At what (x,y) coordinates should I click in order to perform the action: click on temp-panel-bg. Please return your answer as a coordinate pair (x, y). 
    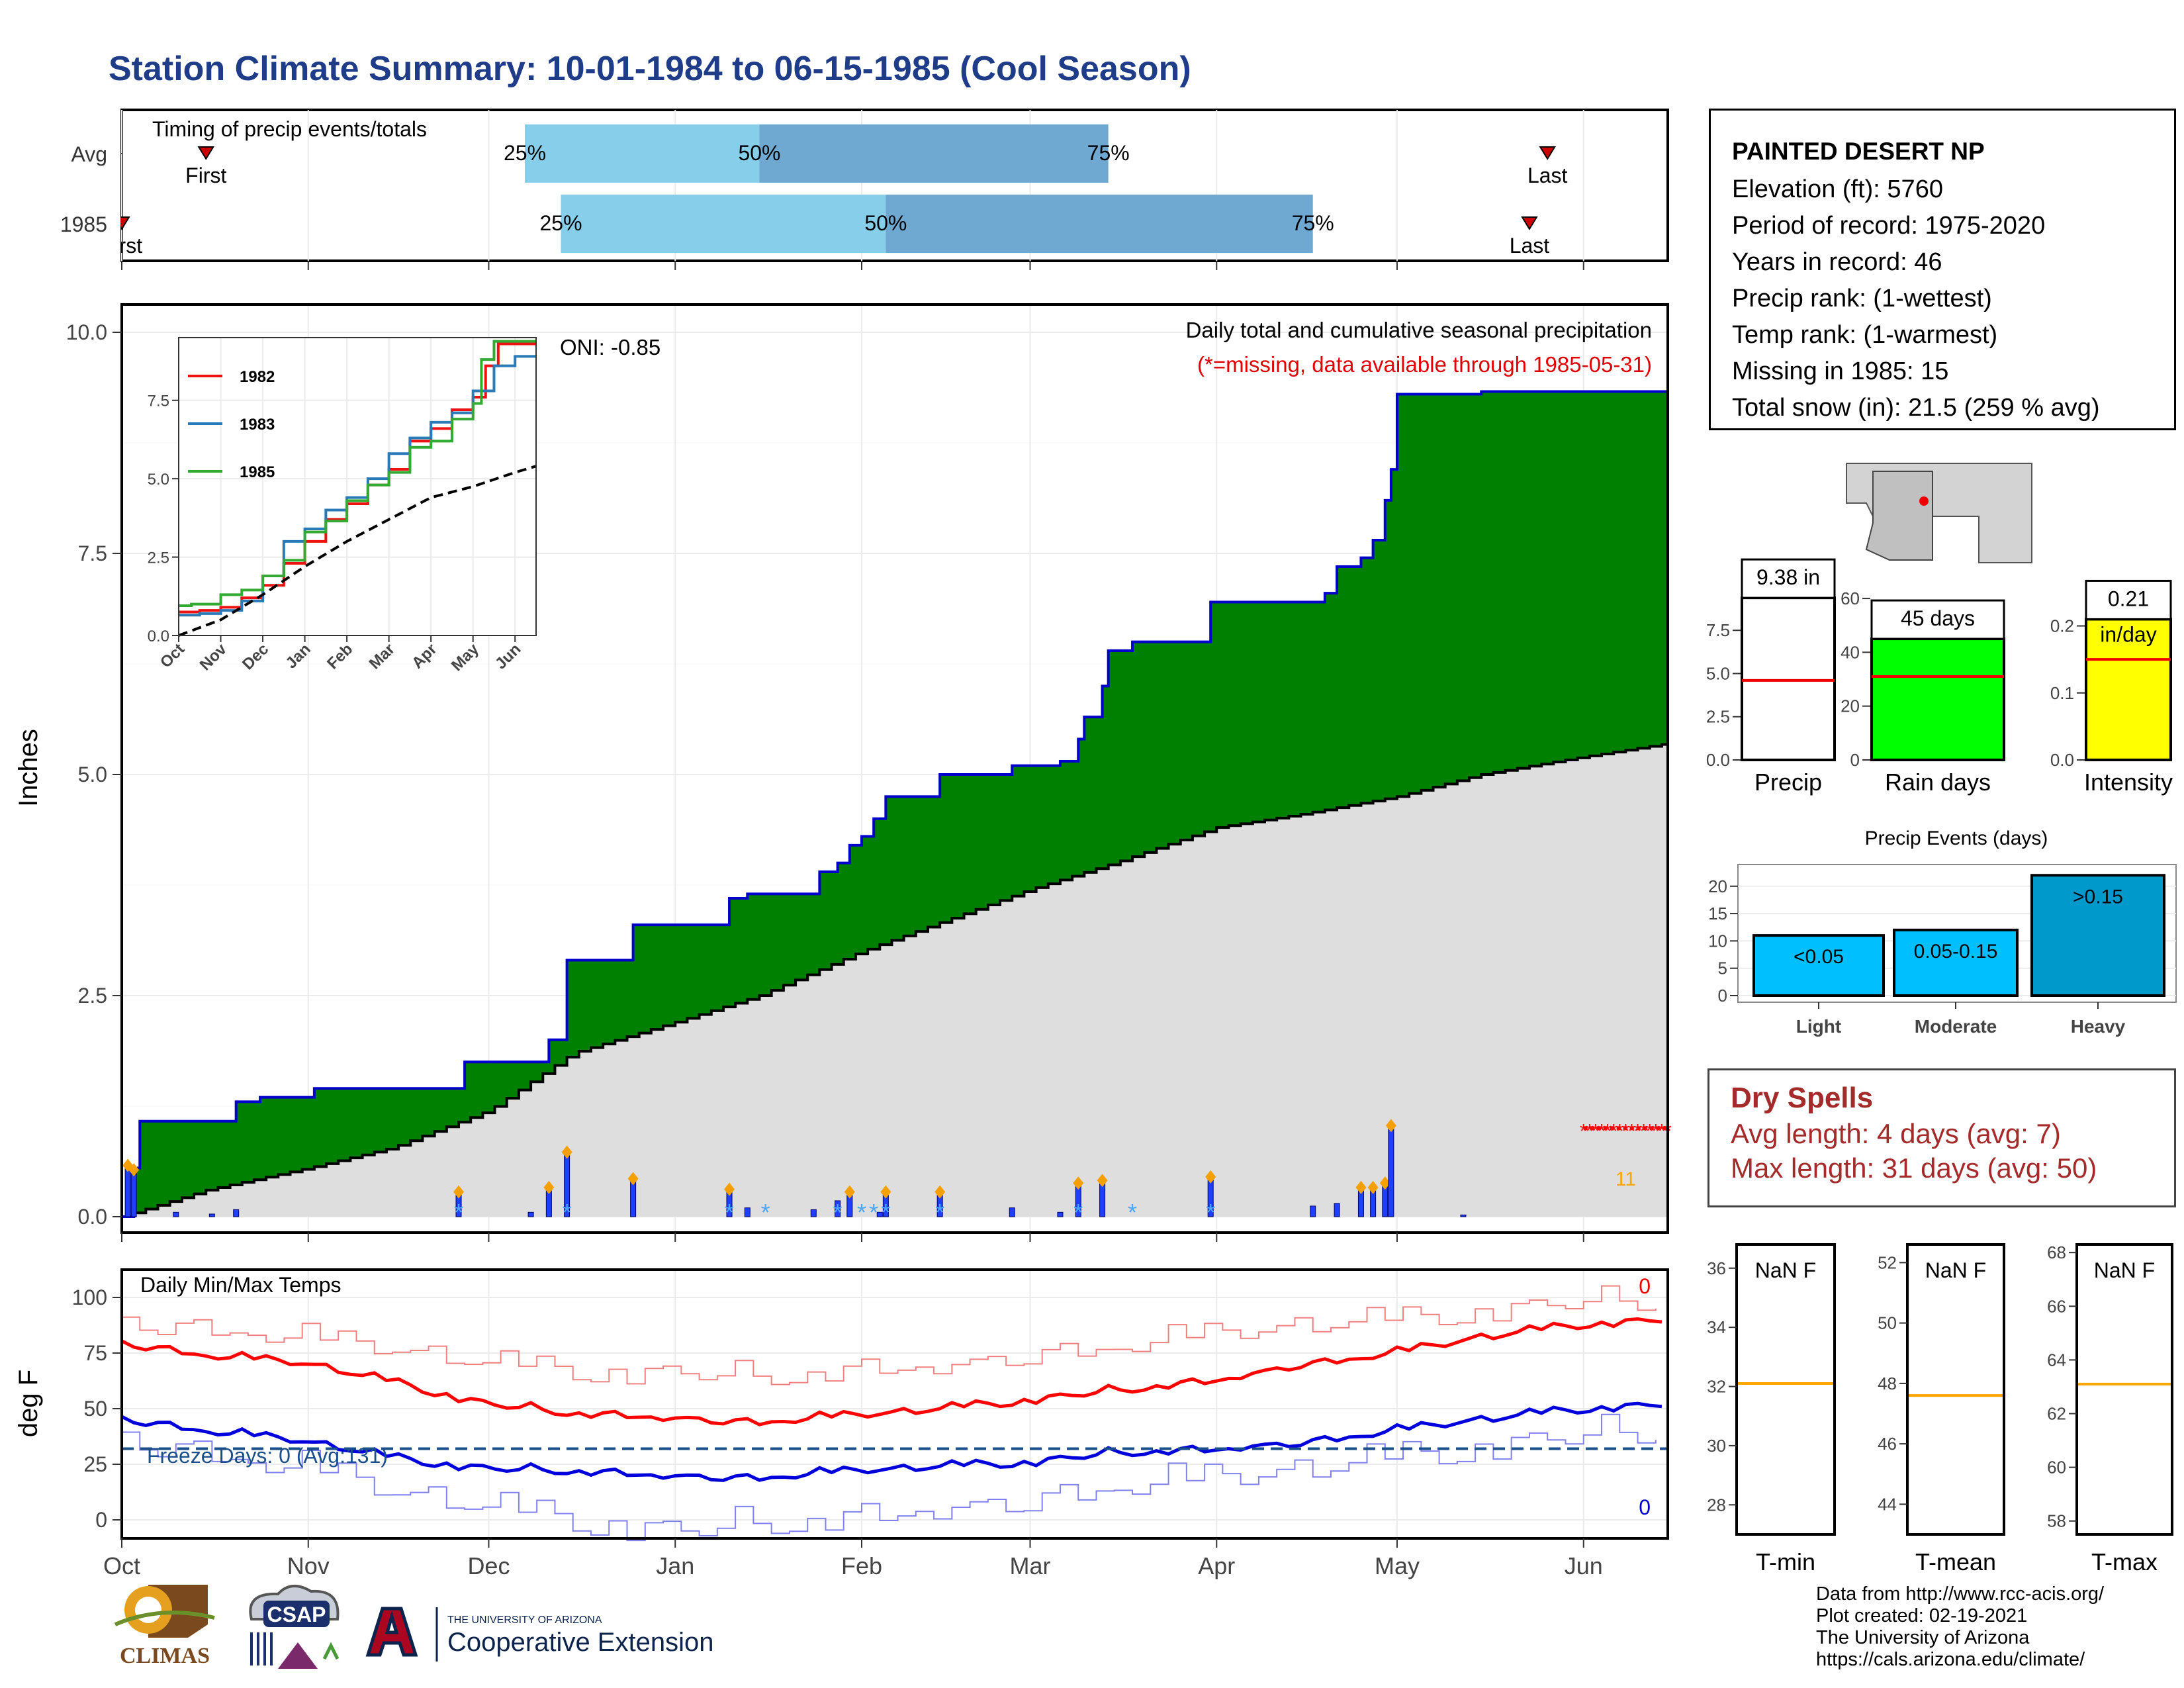
    Looking at the image, I should click on (895, 1404).